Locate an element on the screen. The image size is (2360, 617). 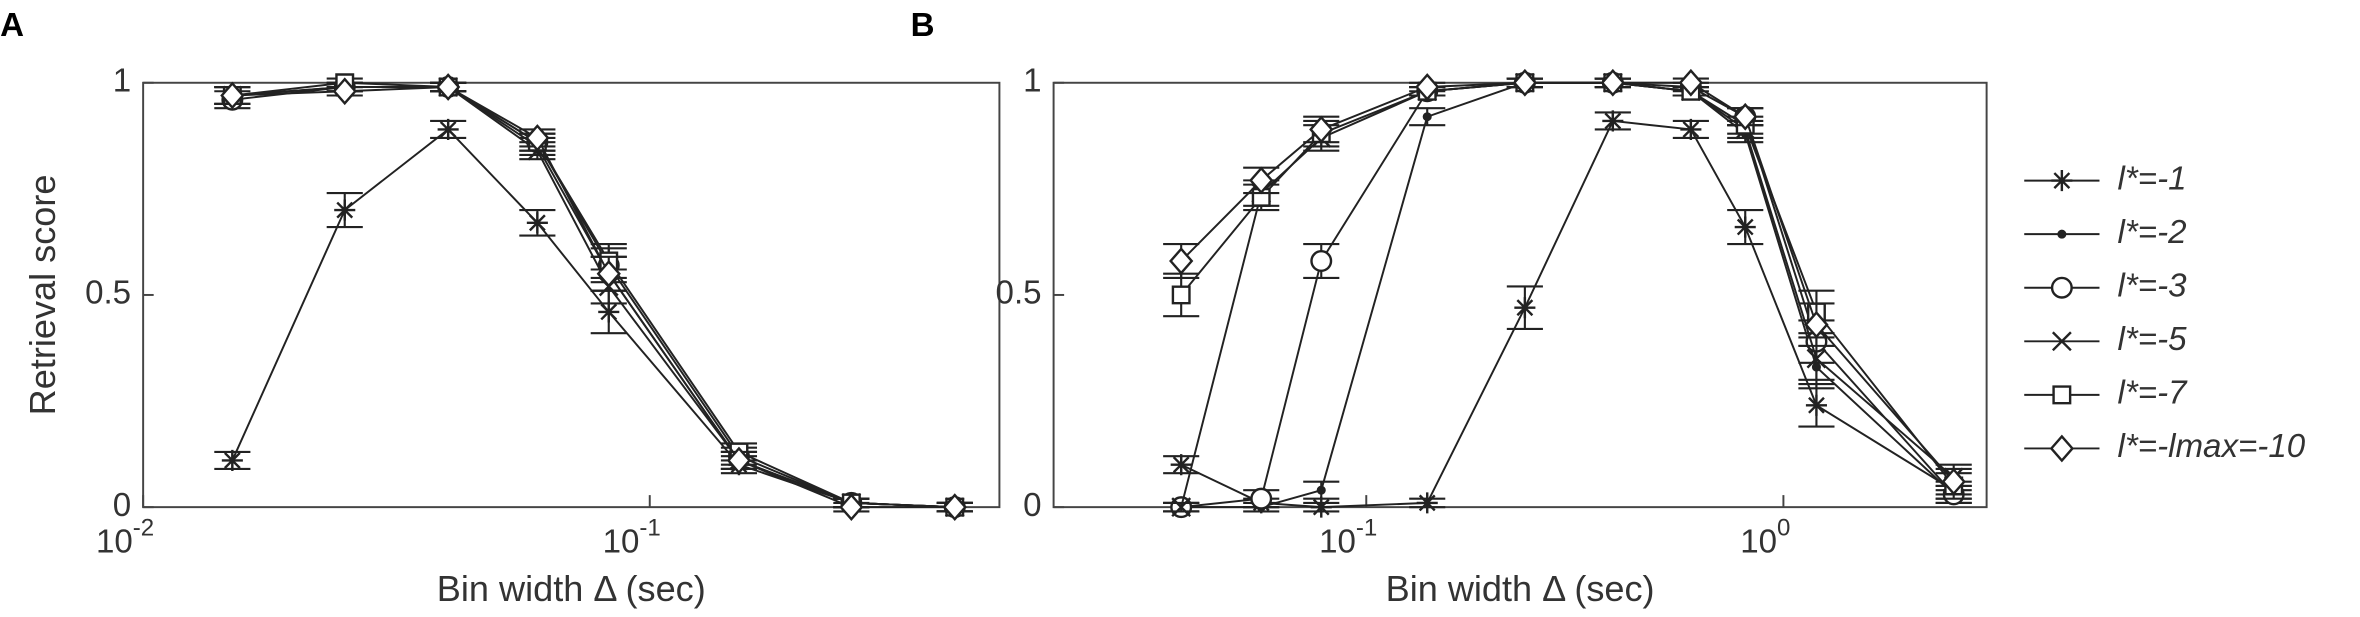
legend-label: l*=-lmax=-10 is located at coordinates (2212, 446).